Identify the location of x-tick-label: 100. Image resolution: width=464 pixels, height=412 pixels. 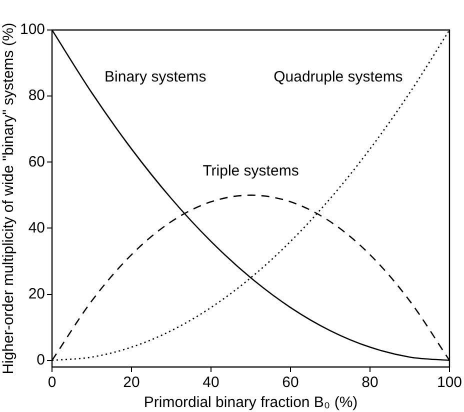
(449, 383).